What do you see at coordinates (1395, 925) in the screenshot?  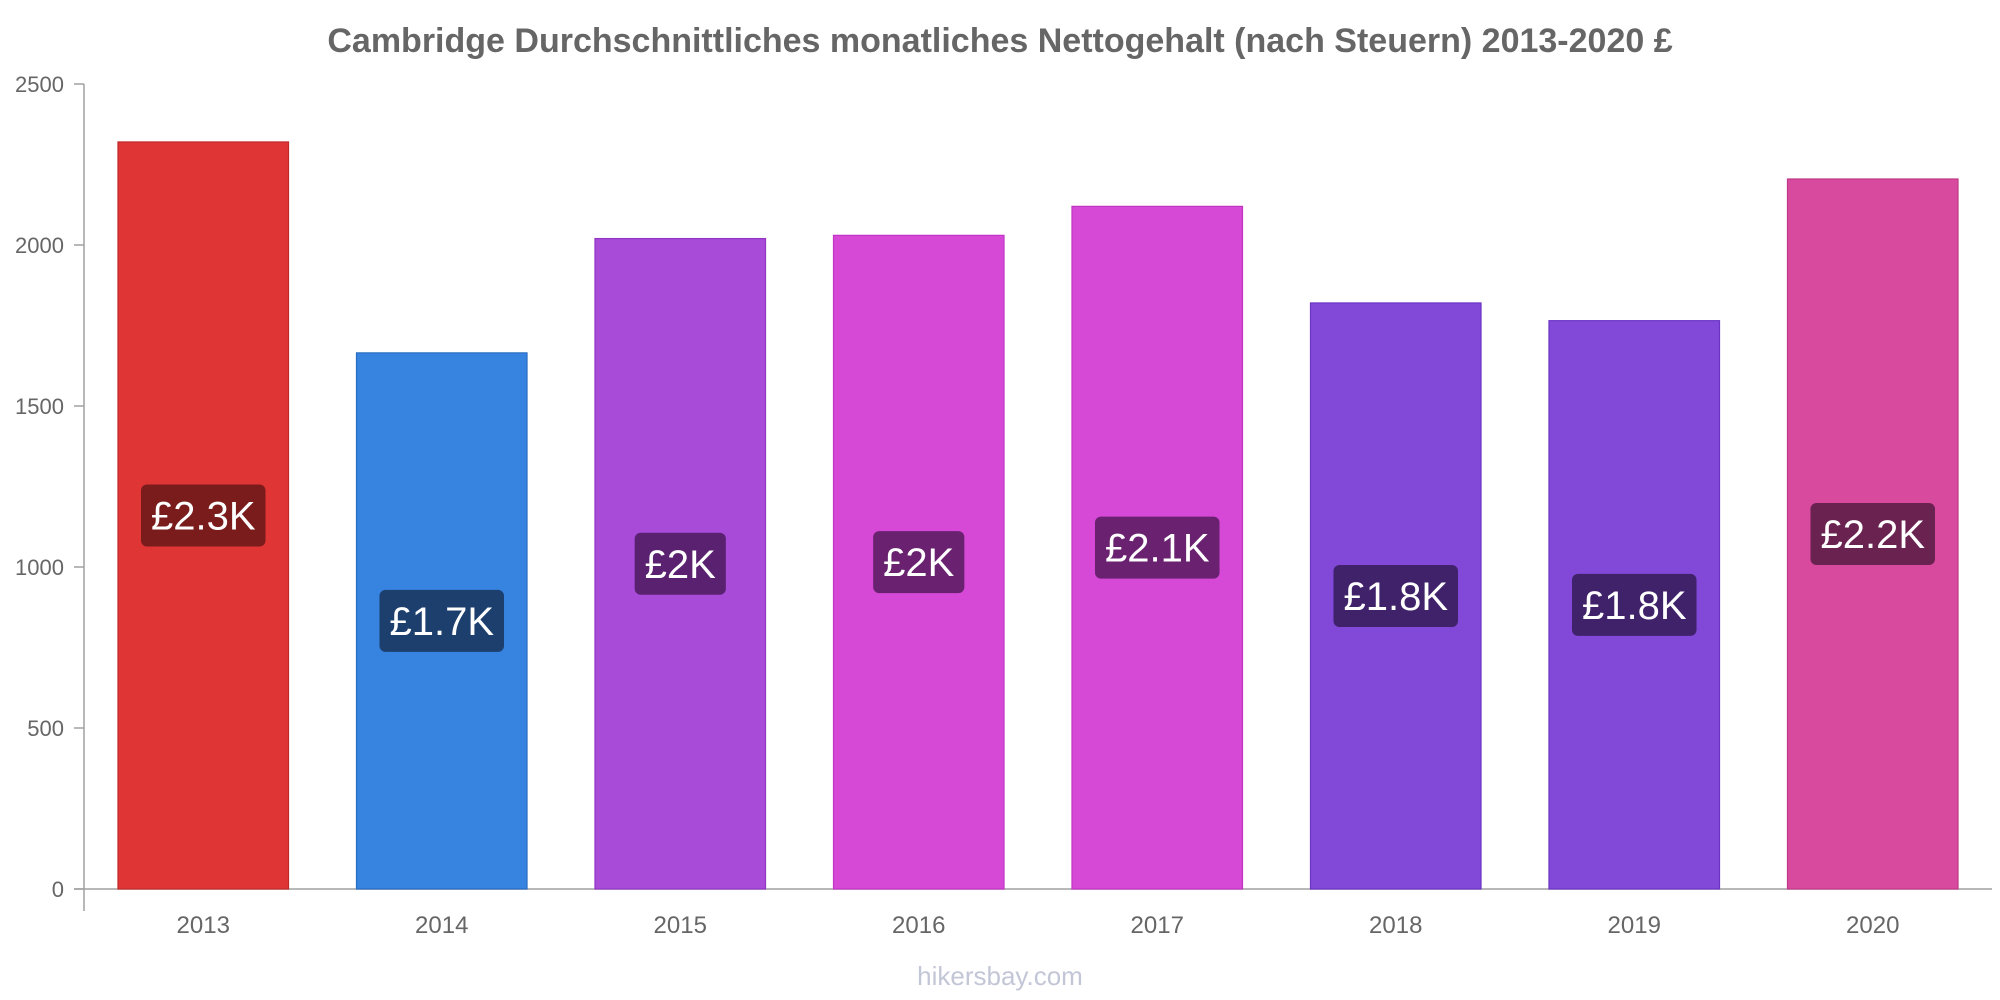 I see `x-tick-label: 2018` at bounding box center [1395, 925].